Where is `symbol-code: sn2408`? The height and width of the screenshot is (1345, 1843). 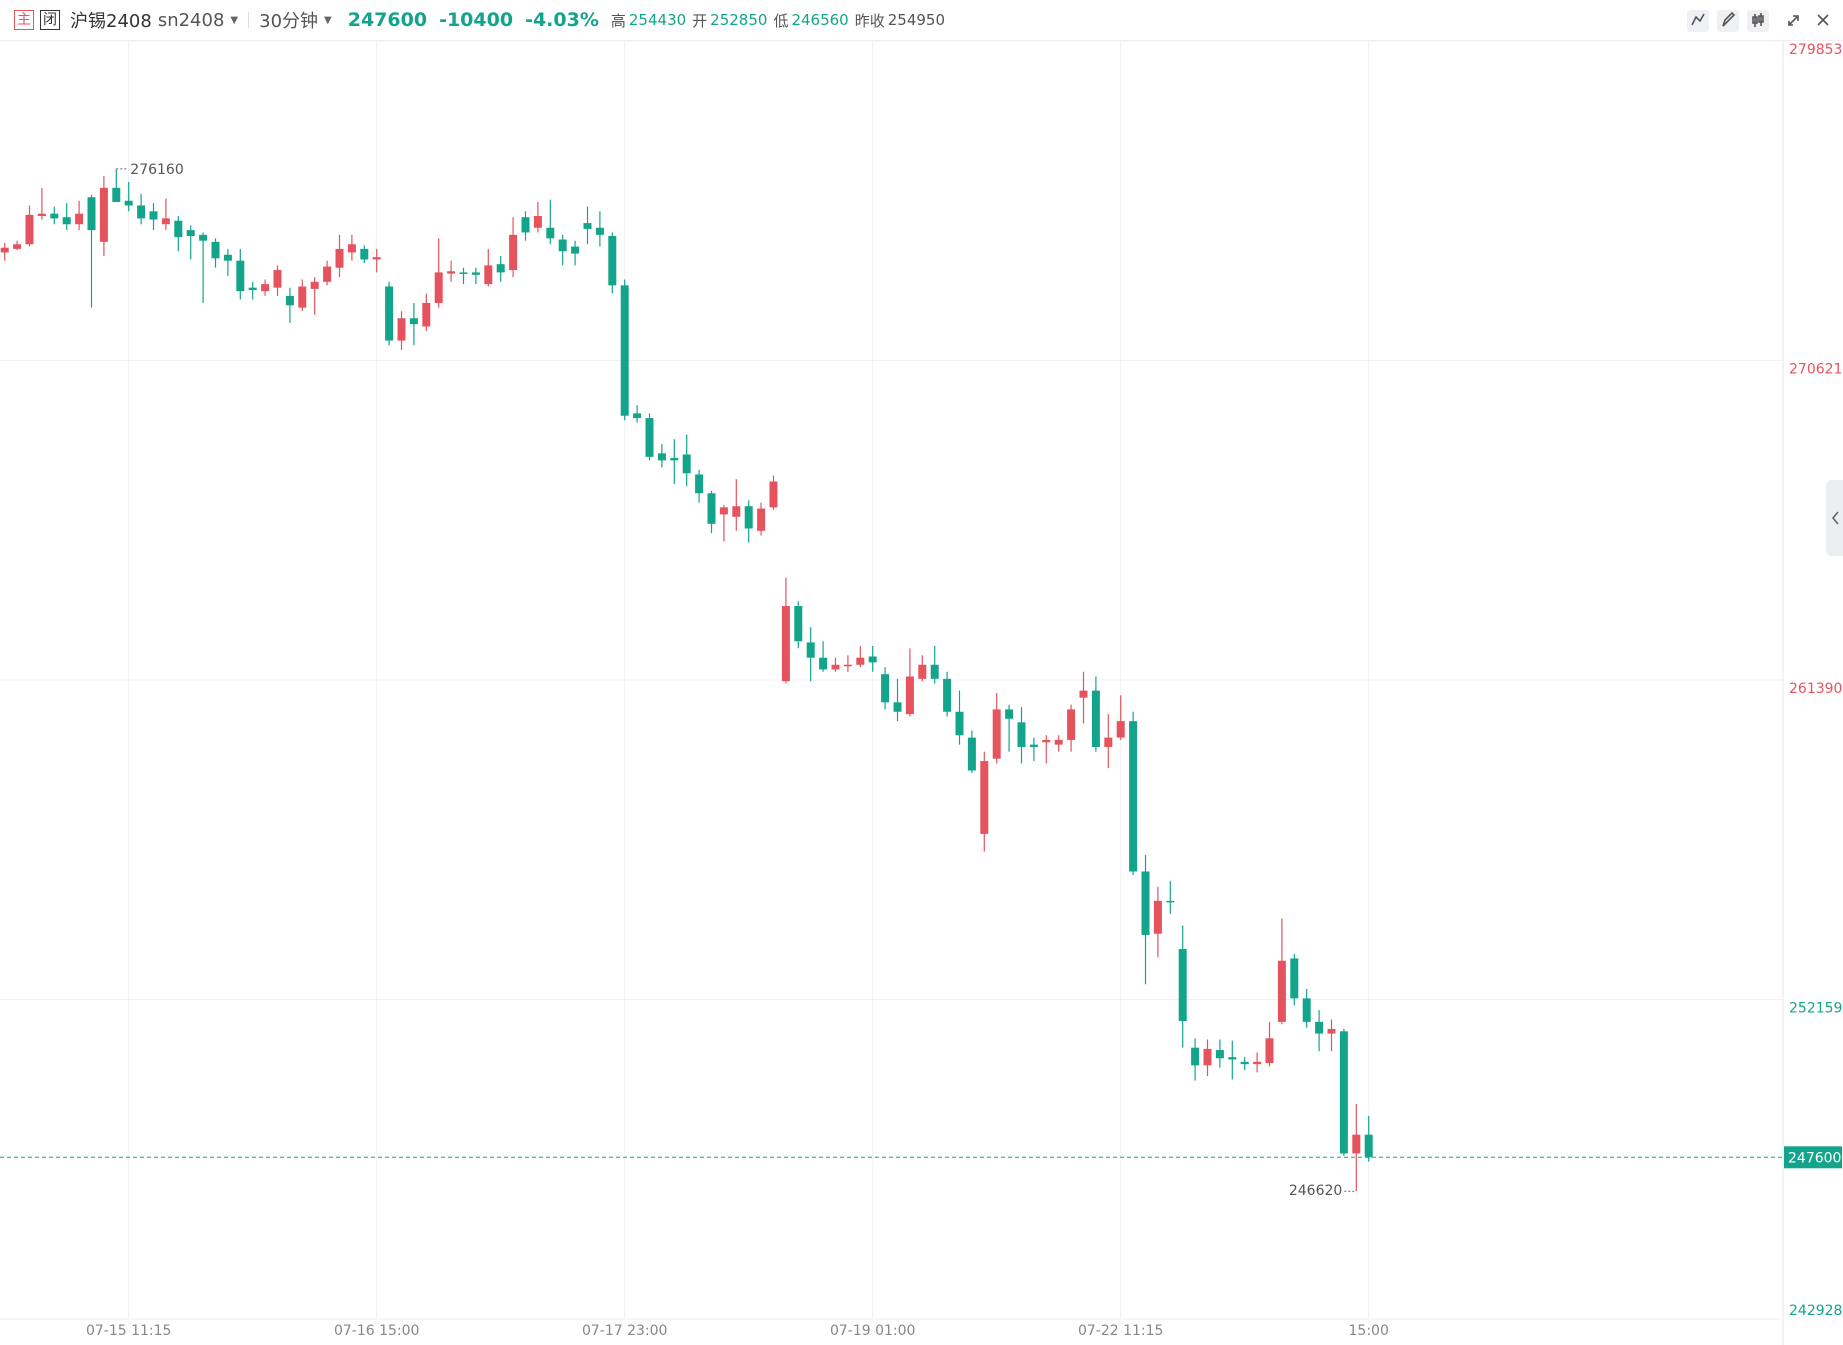
symbol-code: sn2408 is located at coordinates (191, 20).